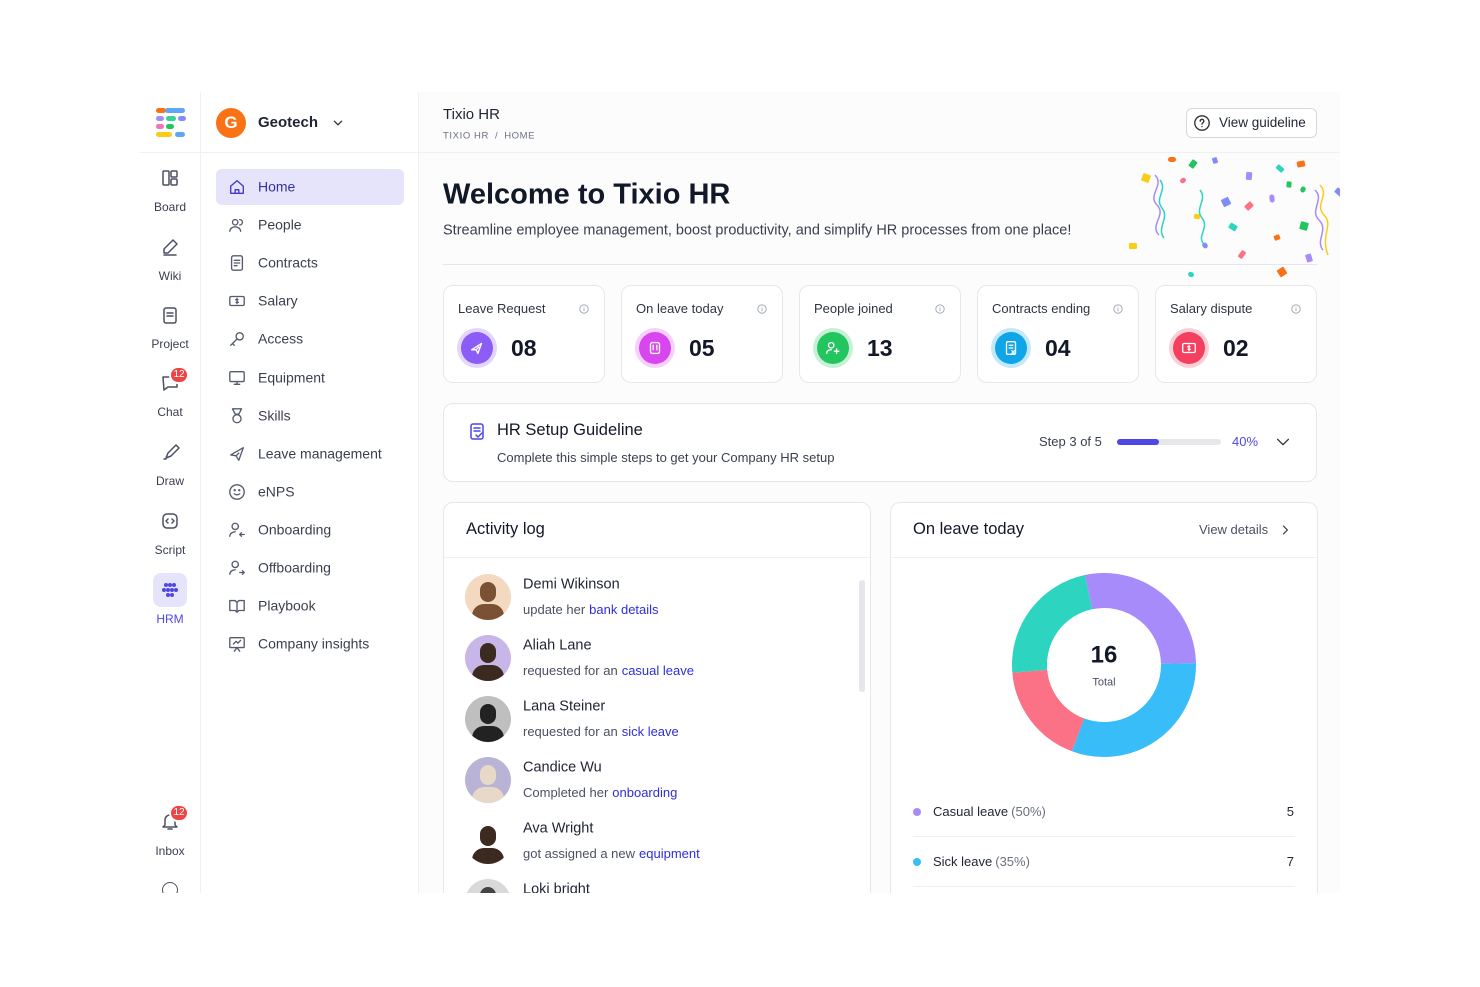  I want to click on rail-dot, so click(176, 590).